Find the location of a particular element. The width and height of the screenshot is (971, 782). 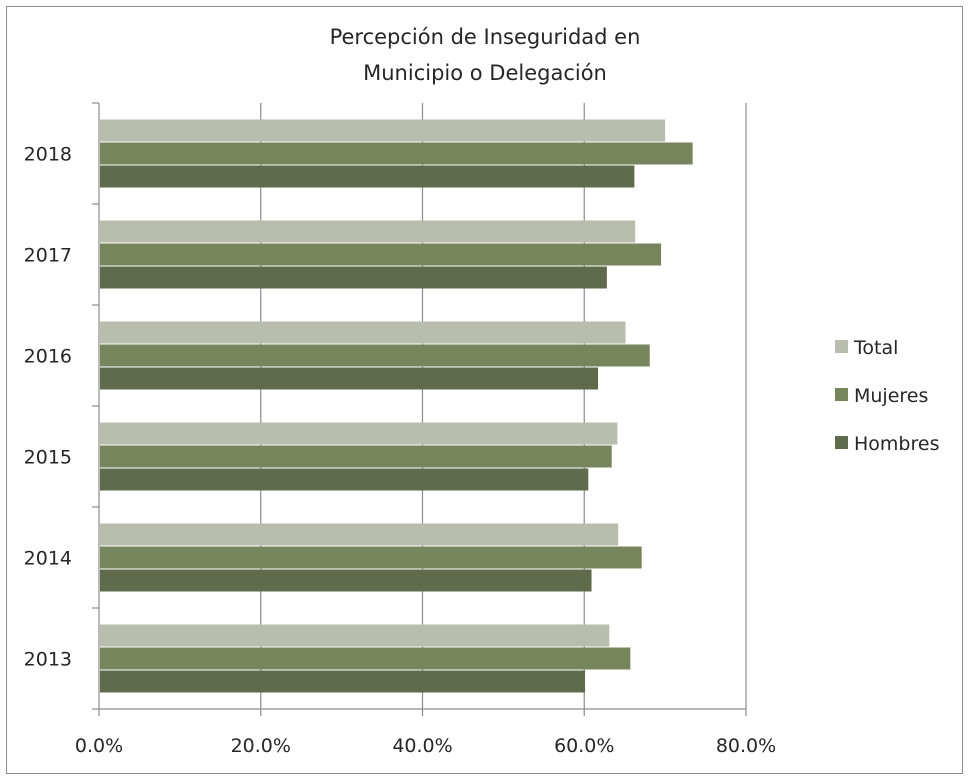

legend-swatch-mujeres is located at coordinates (841, 394).